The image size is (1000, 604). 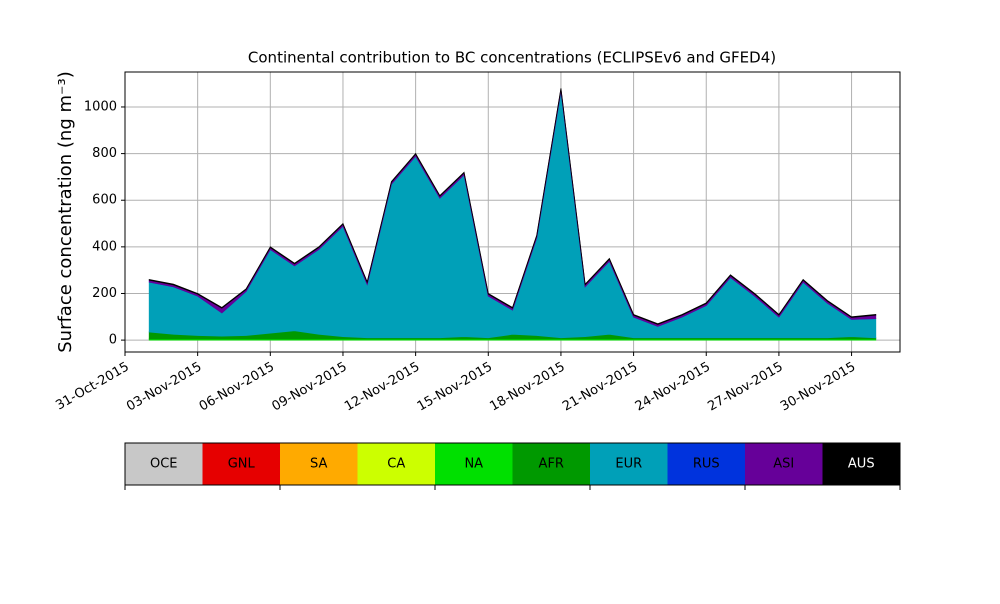 What do you see at coordinates (104, 200) in the screenshot?
I see `y-tick-label: 600` at bounding box center [104, 200].